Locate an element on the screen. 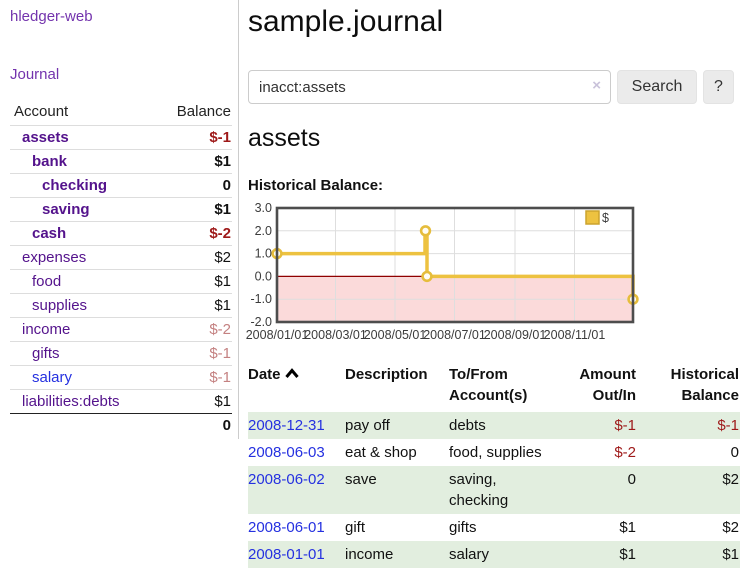 The height and width of the screenshot is (582, 742). register-row: 2008-06-02 save saving, checking 0 $2 is located at coordinates (494, 490).